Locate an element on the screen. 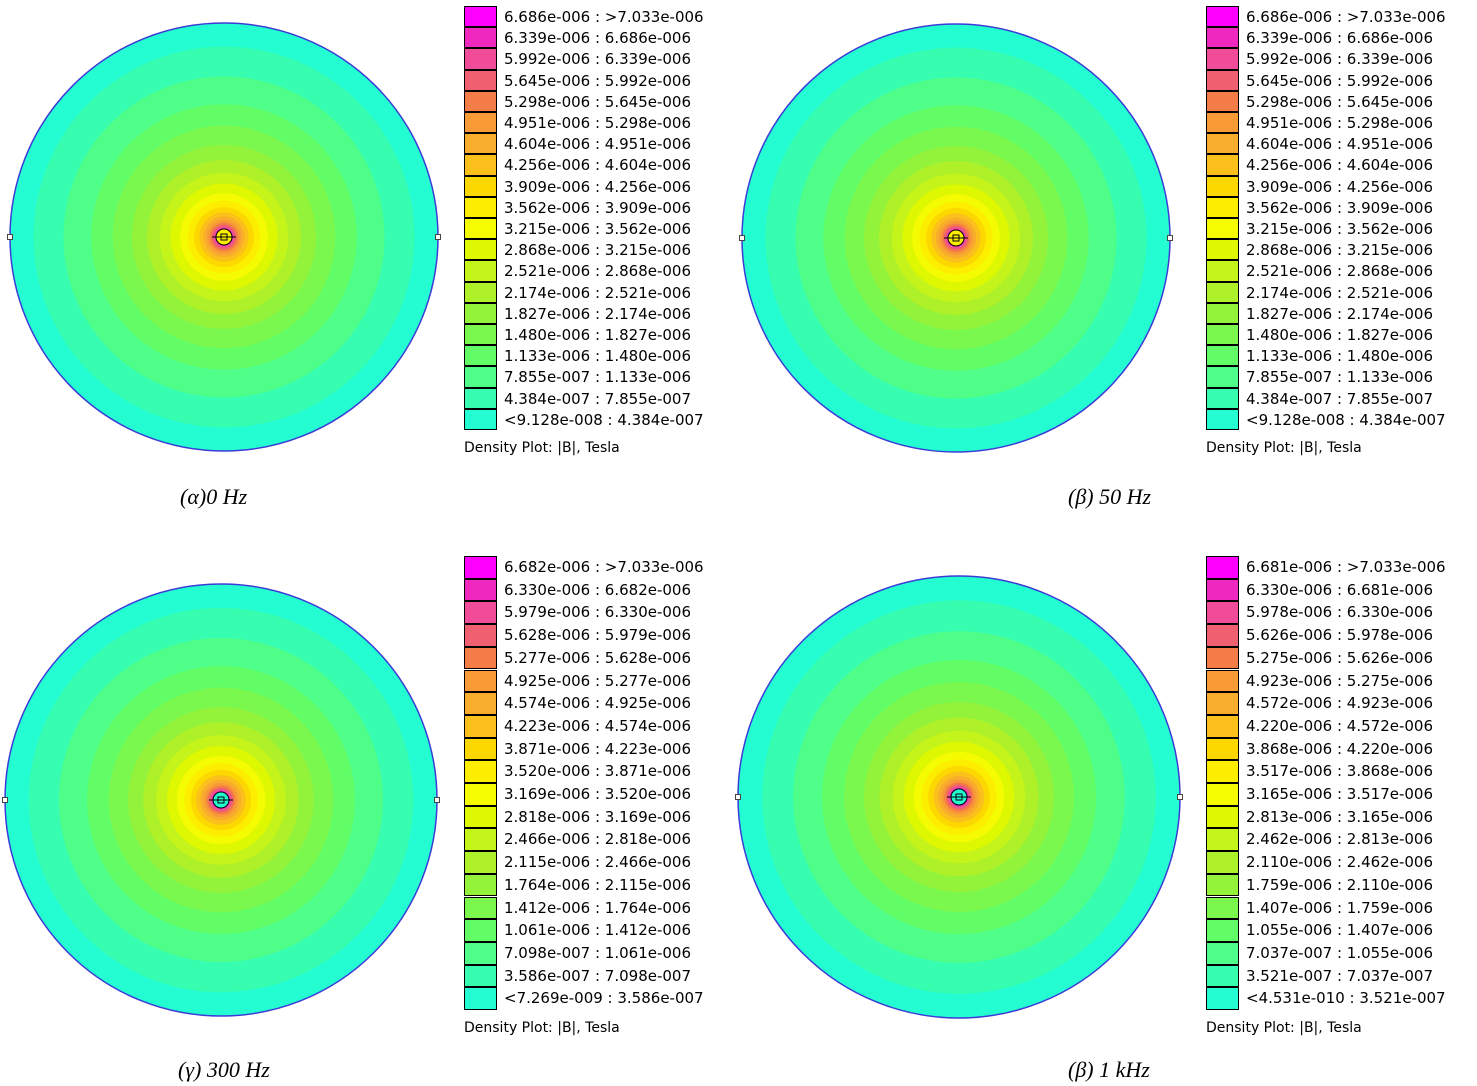  legend-entry: 5.628e-006 : 5.979e-006 is located at coordinates (614, 635).